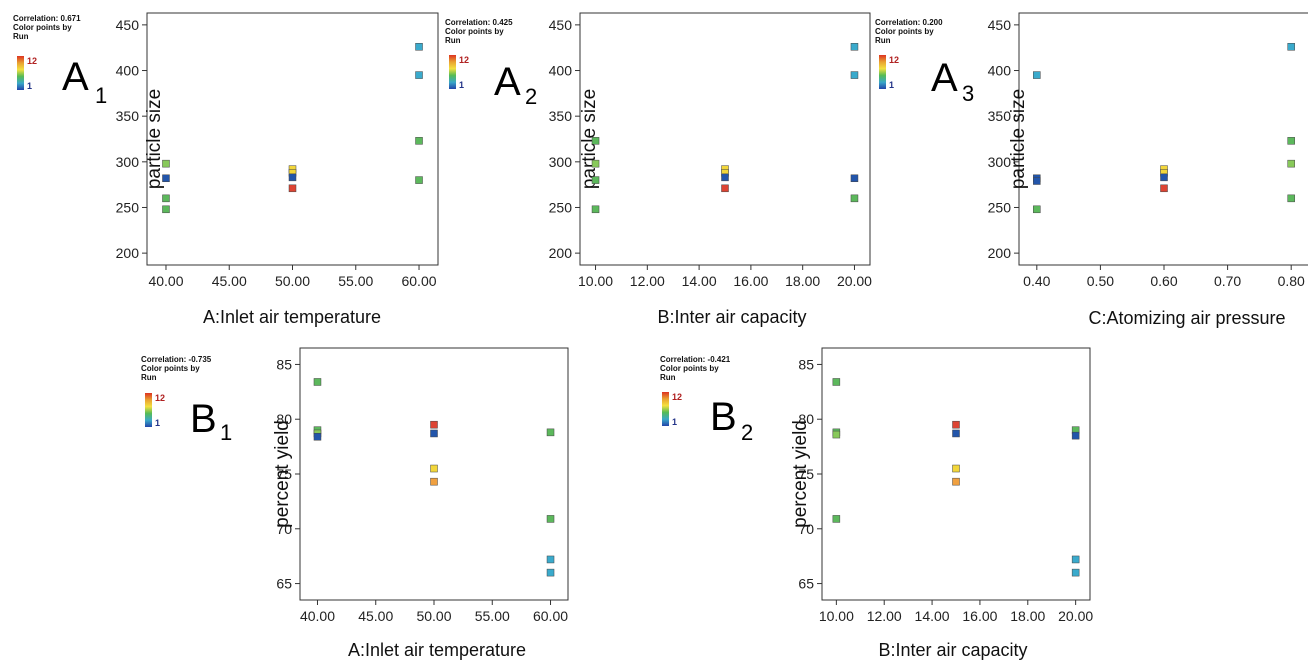  I want to click on stats-text: Correlation: 0.425, so click(479, 22).